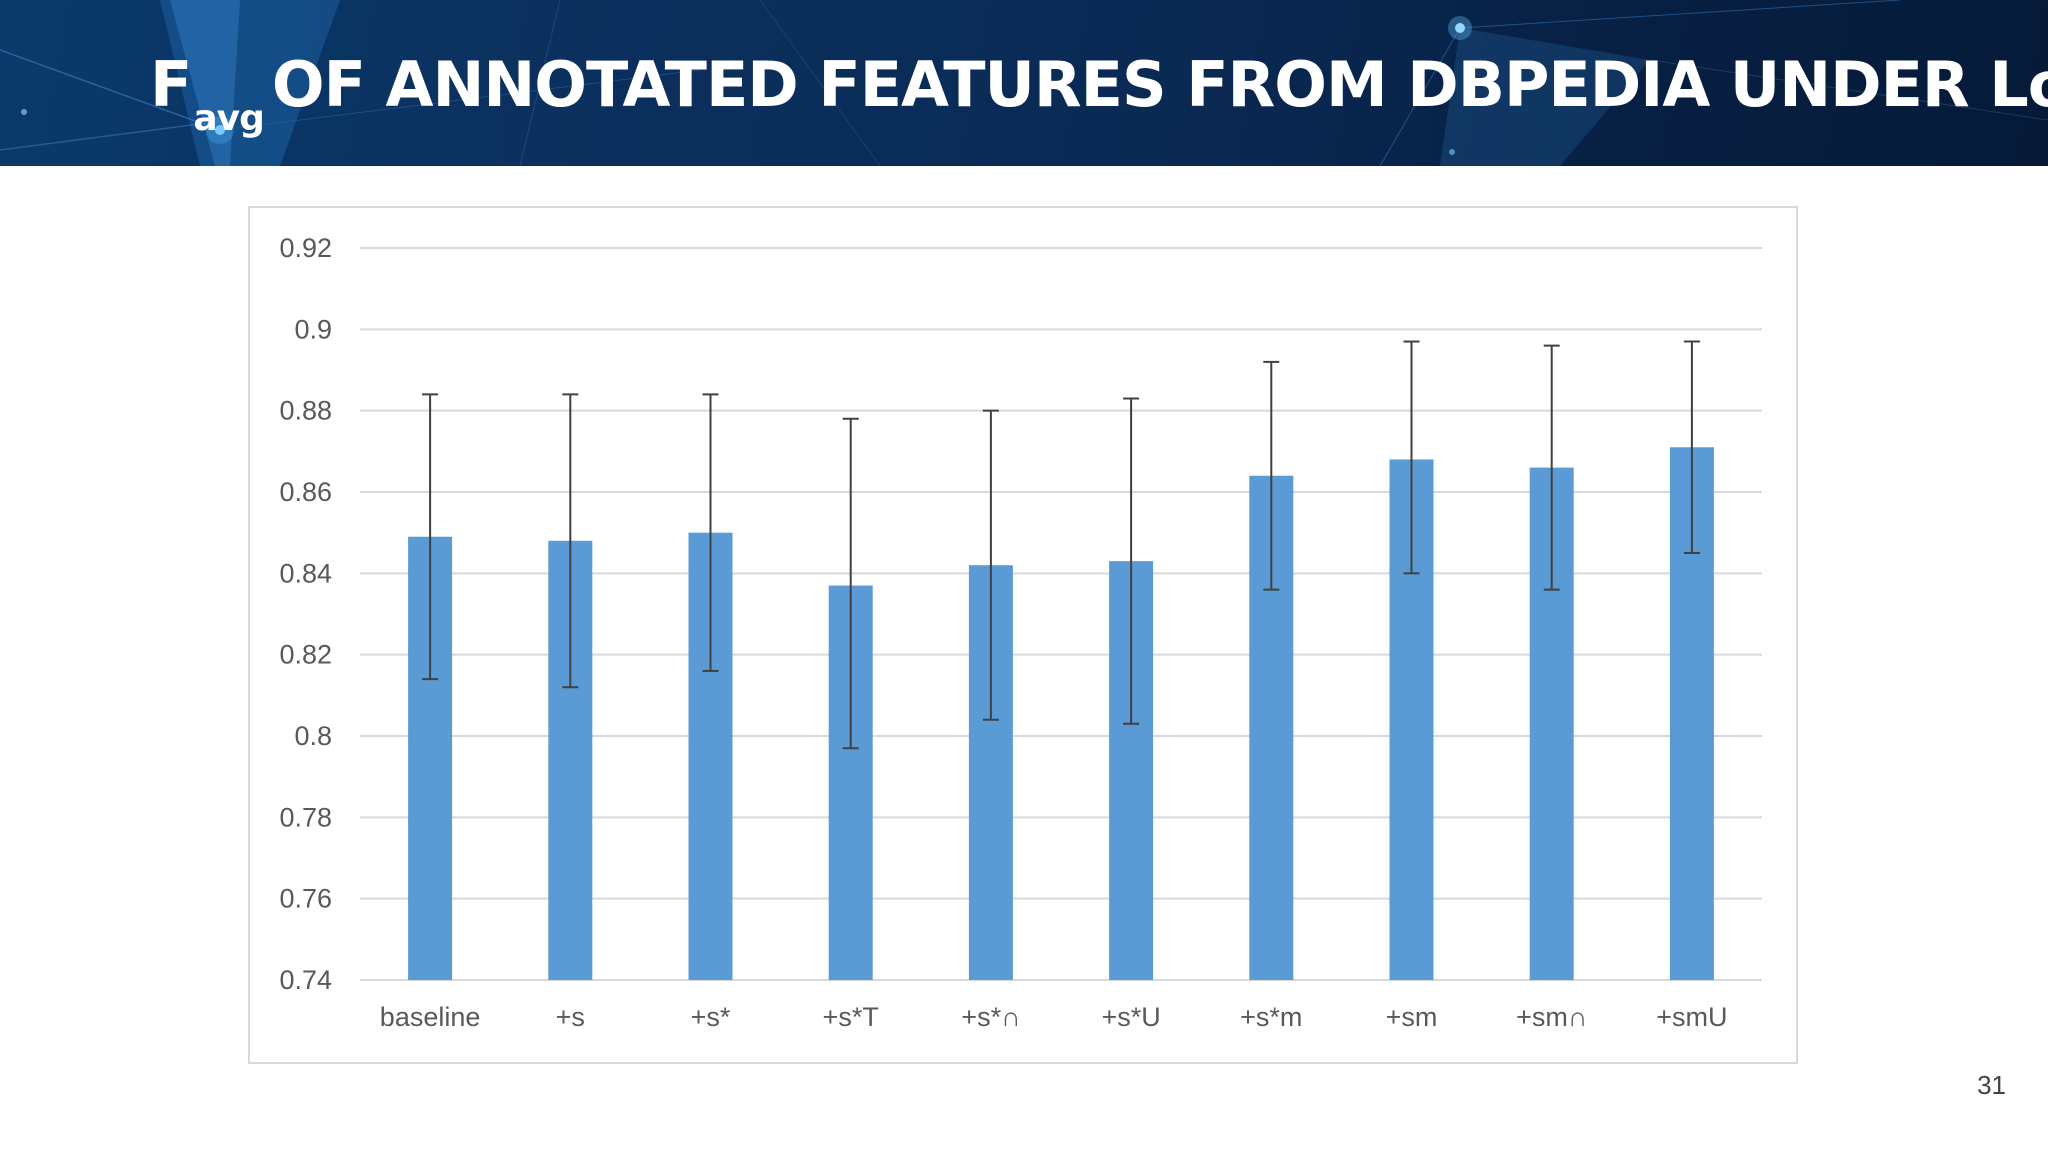 The image size is (2048, 1152). Describe the element at coordinates (1551, 1017) in the screenshot. I see `x-category-label: +sm∩` at that location.